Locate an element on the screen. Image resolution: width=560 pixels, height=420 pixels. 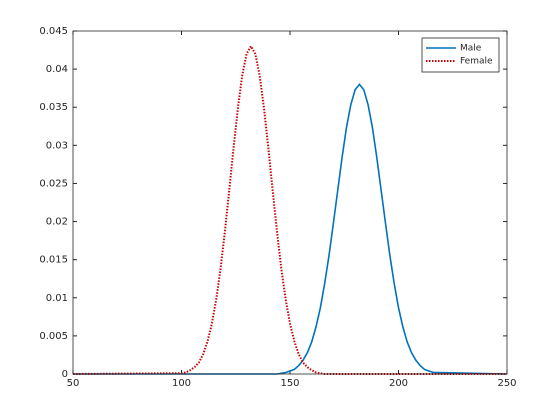
y-tick-label: 0.025 is located at coordinates (53, 183).